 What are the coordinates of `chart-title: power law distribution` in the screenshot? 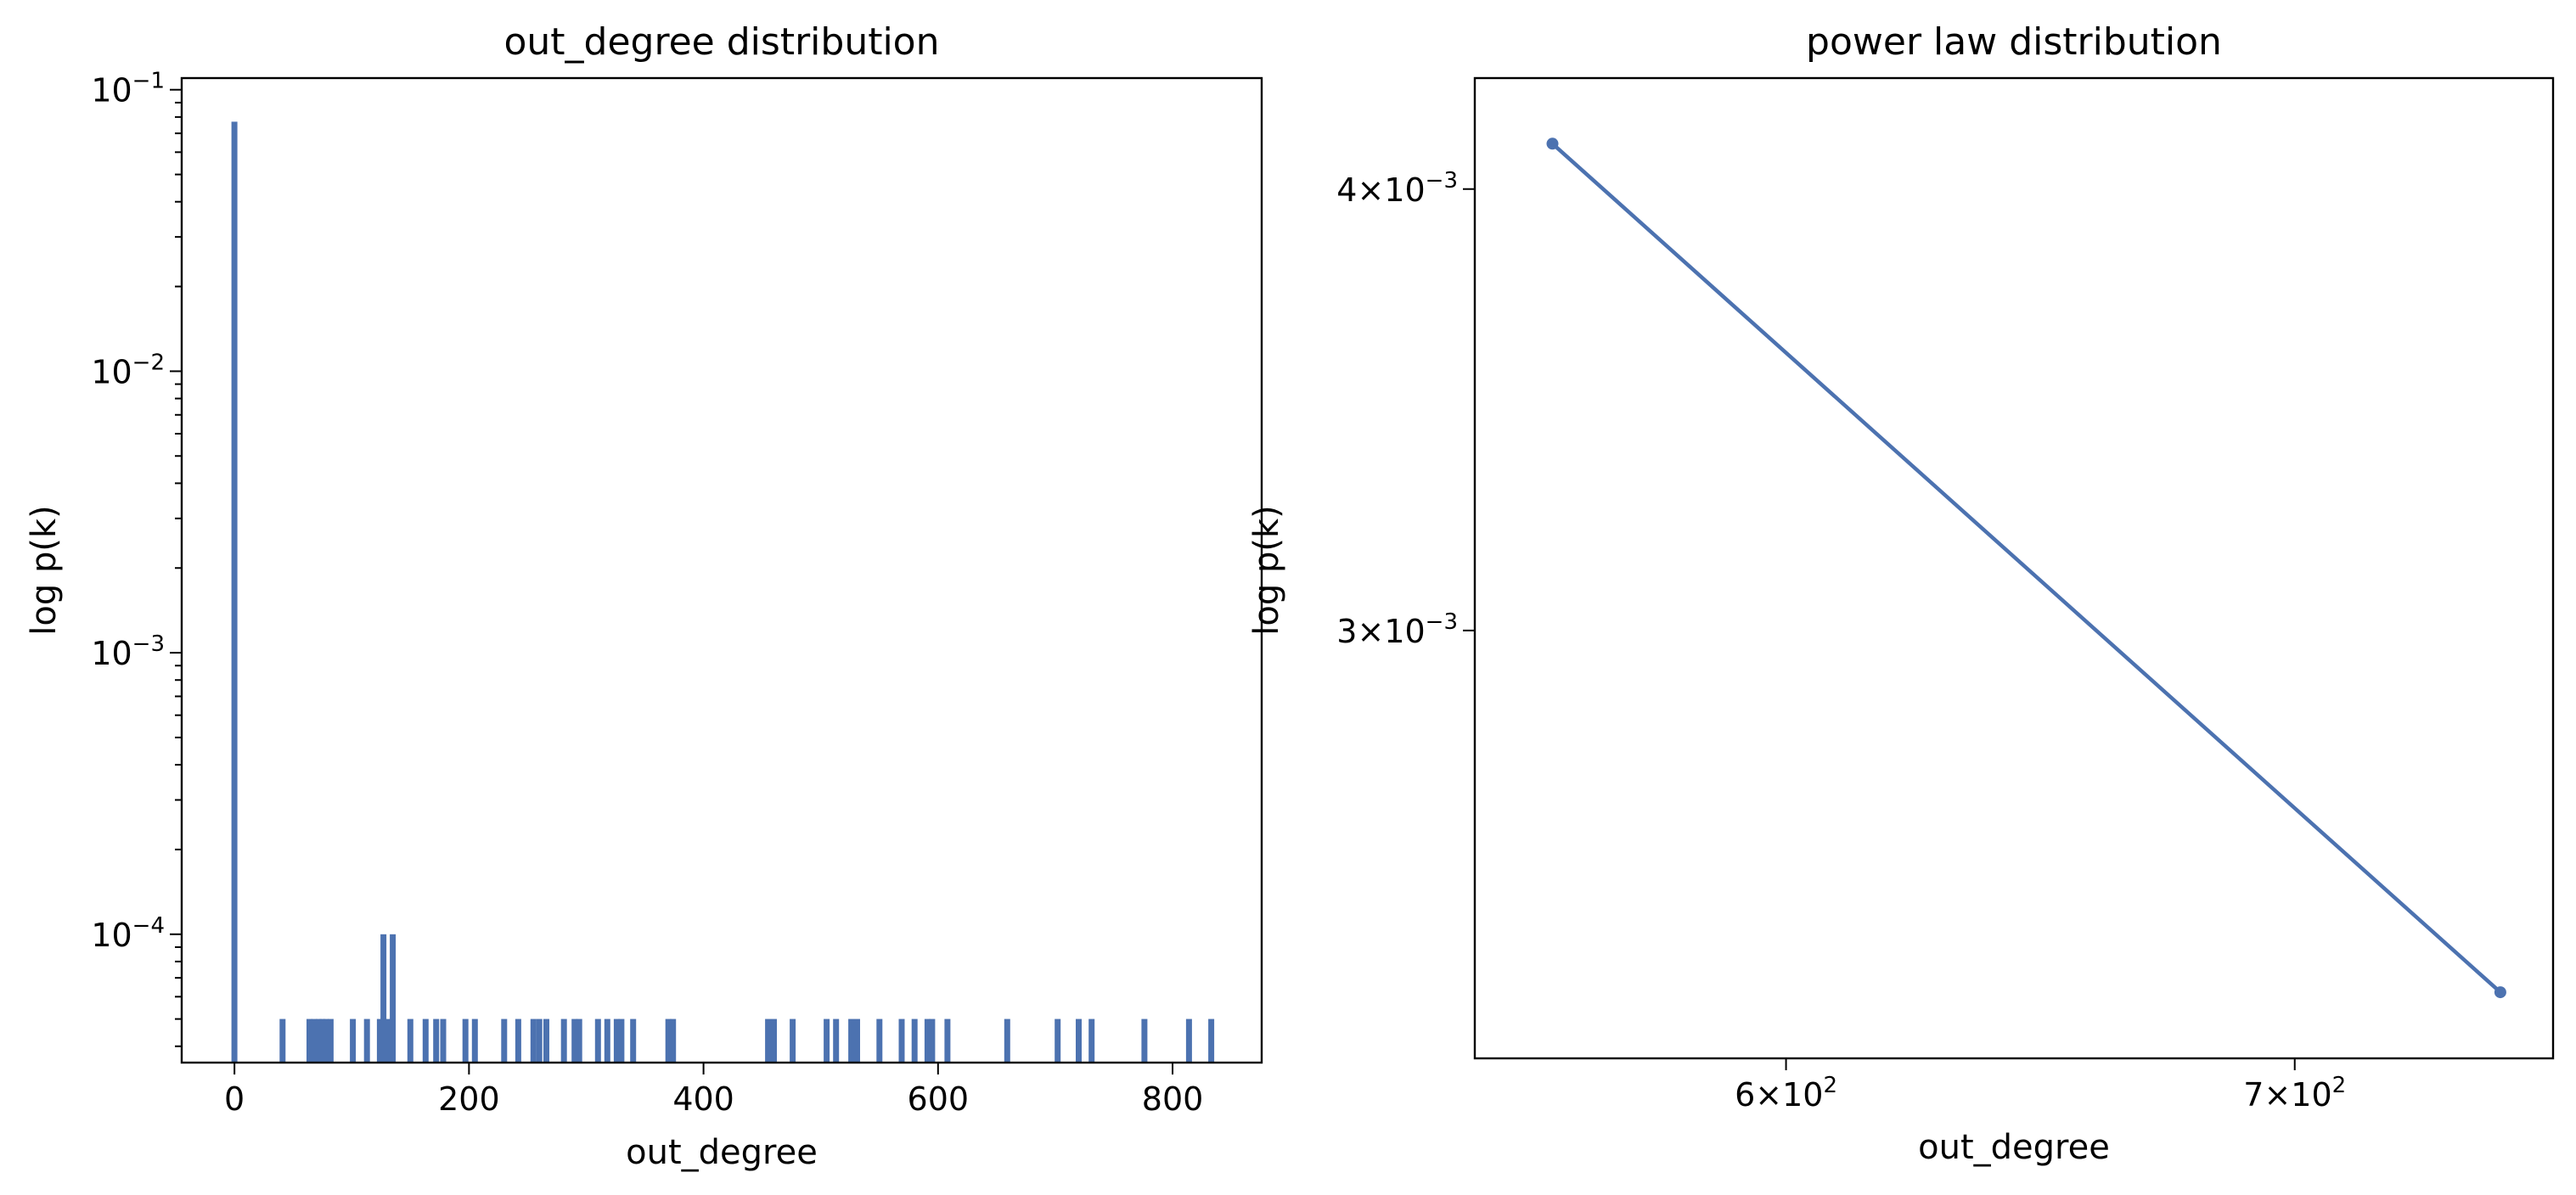 It's located at (2014, 42).